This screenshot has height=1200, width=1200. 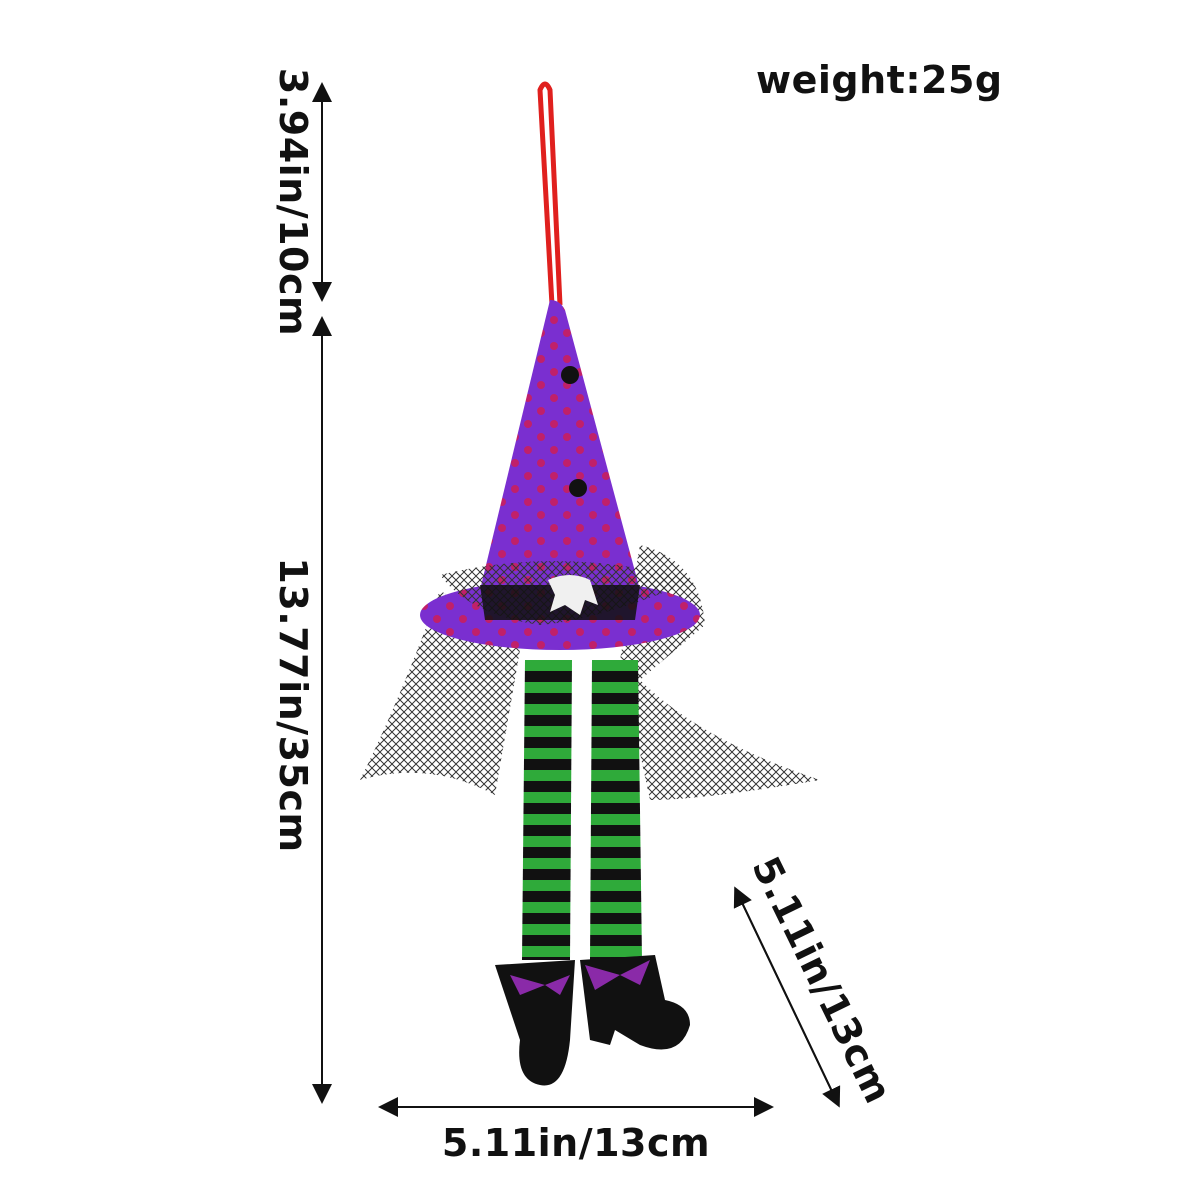 I want to click on bow-right, so click(x=617, y=975).